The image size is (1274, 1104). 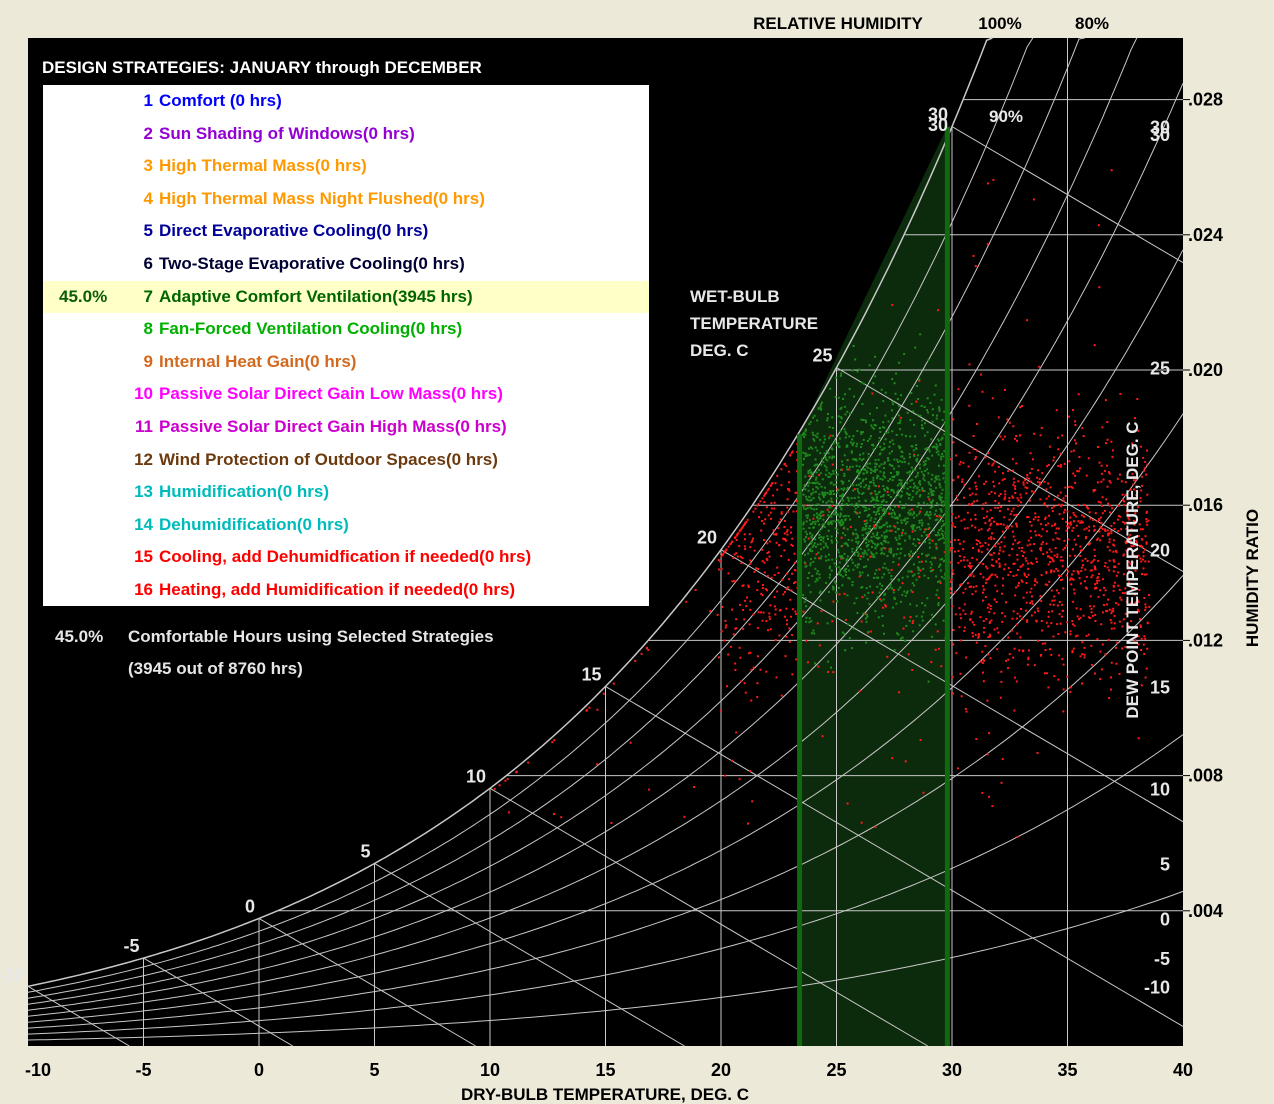 What do you see at coordinates (346, 231) in the screenshot?
I see `strategy-row-5: 5 Direct Evaporative Cooling(0 hrs)` at bounding box center [346, 231].